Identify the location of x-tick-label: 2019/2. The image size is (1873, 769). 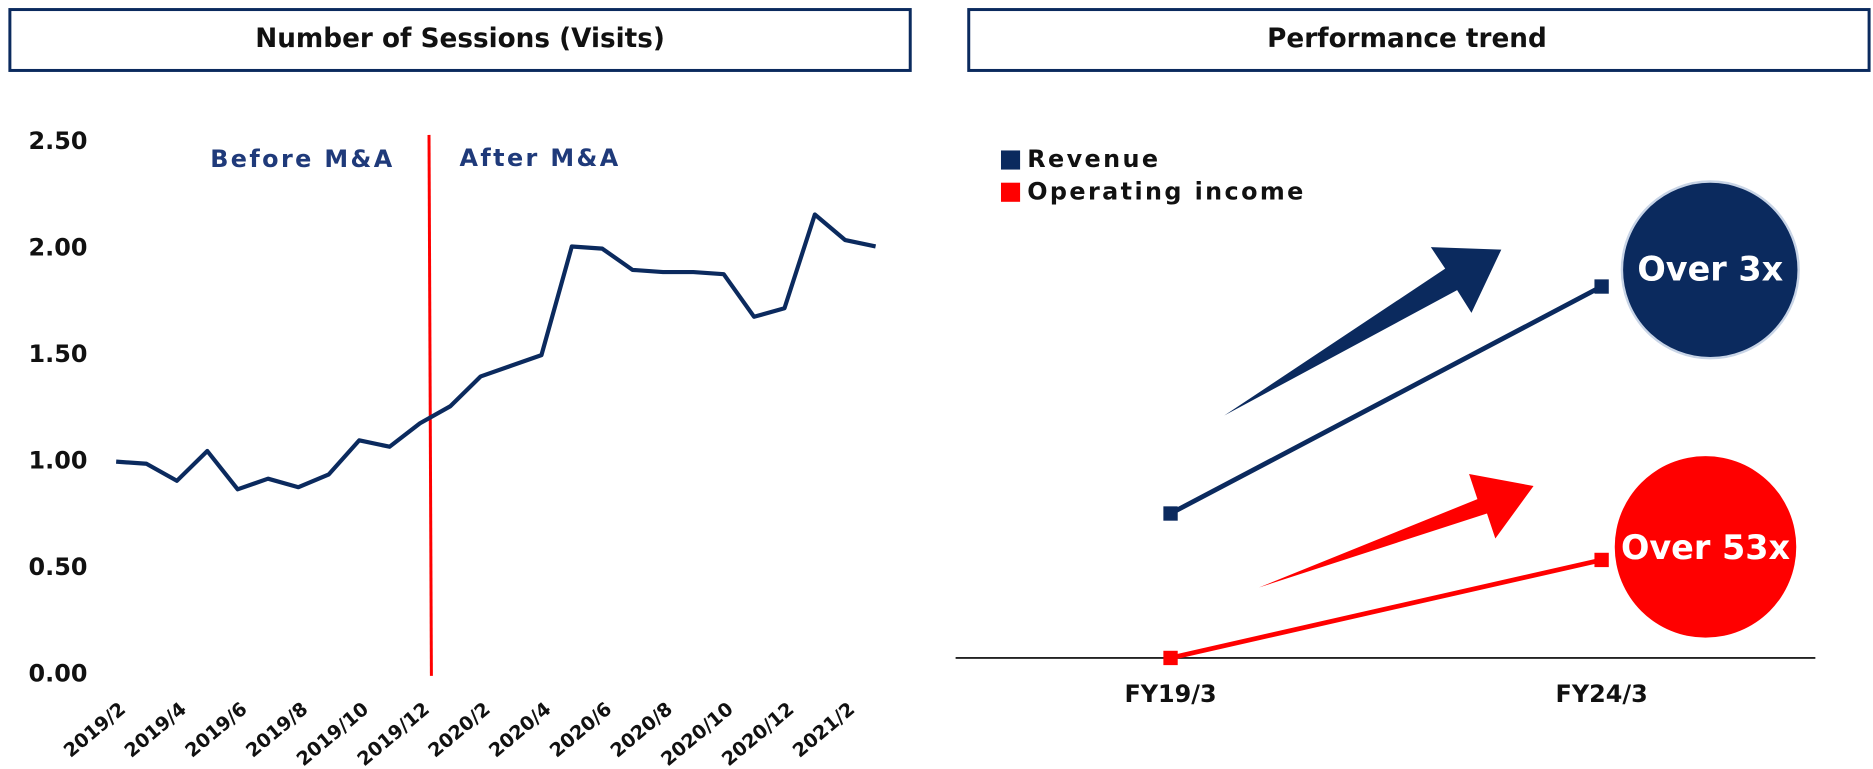
(94, 729).